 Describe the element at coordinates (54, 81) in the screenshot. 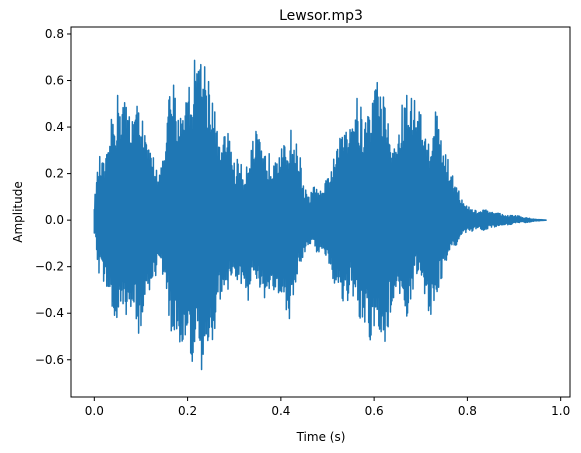

I see `y-tick-label: 0.6` at that location.